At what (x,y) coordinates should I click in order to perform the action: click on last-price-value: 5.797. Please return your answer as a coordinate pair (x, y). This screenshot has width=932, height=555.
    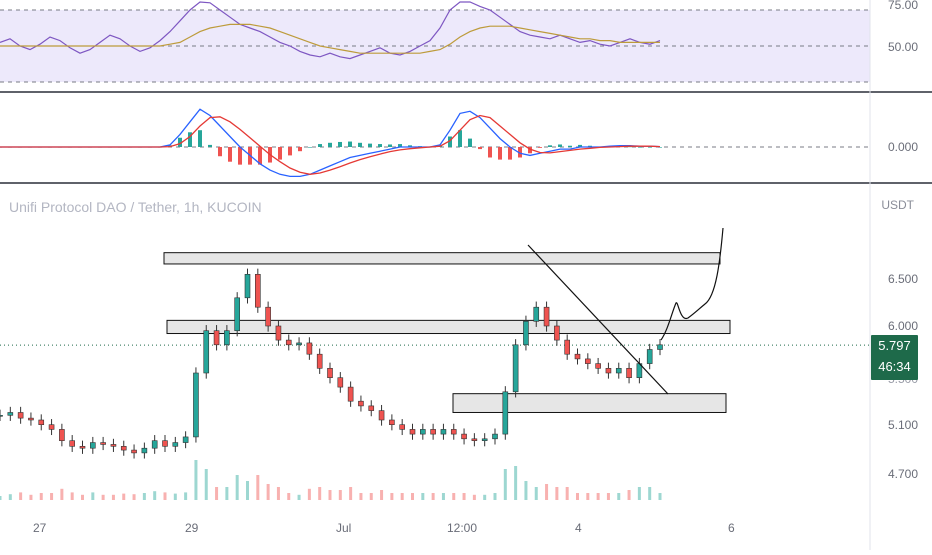
    Looking at the image, I should click on (894, 345).